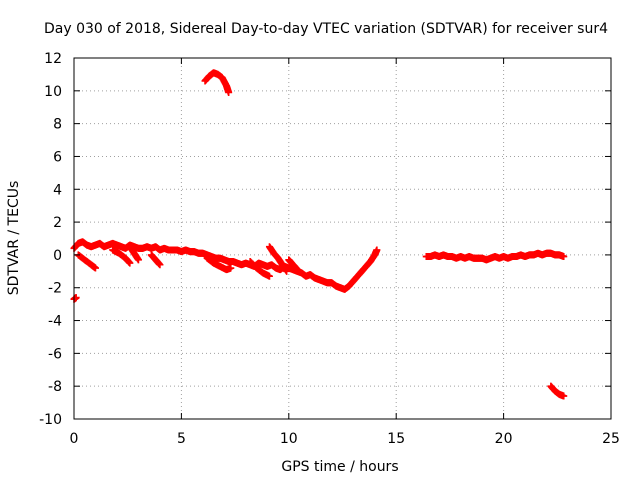 The image size is (640, 480). What do you see at coordinates (339, 467) in the screenshot?
I see `x-axis-label: GPS time / hours` at bounding box center [339, 467].